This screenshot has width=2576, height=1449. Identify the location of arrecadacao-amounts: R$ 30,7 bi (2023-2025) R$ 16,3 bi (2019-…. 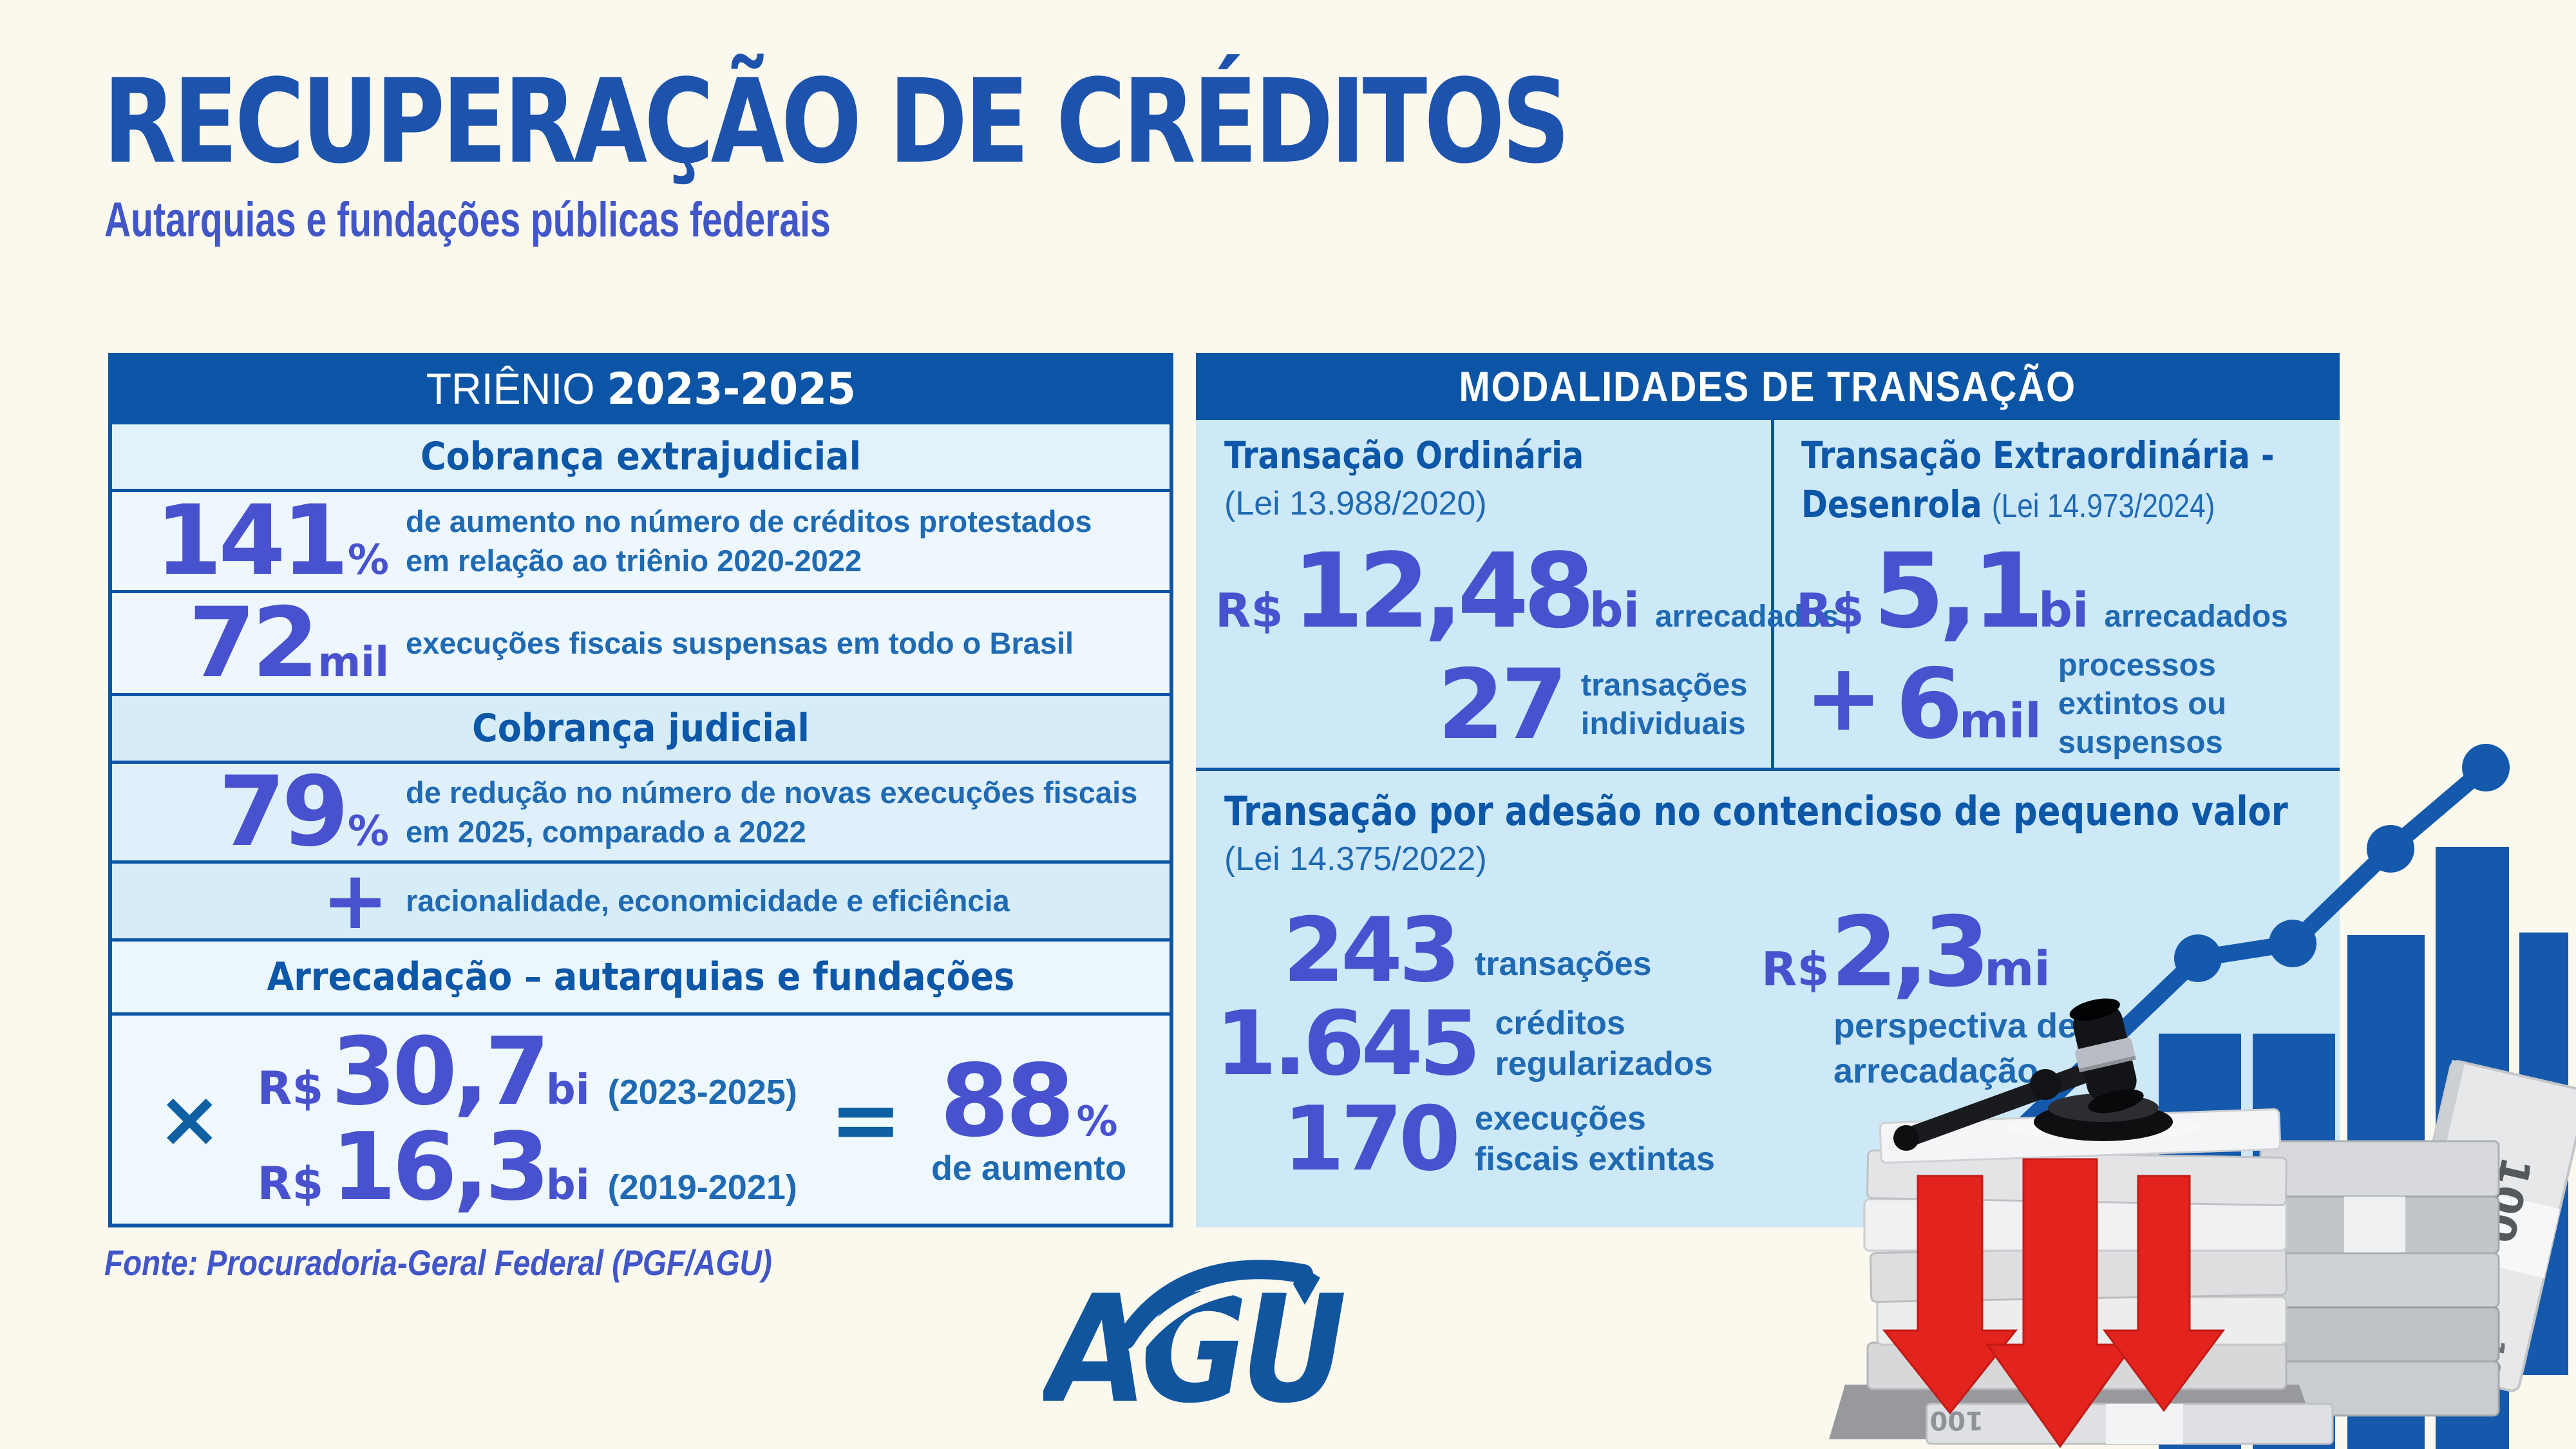
(527, 1119).